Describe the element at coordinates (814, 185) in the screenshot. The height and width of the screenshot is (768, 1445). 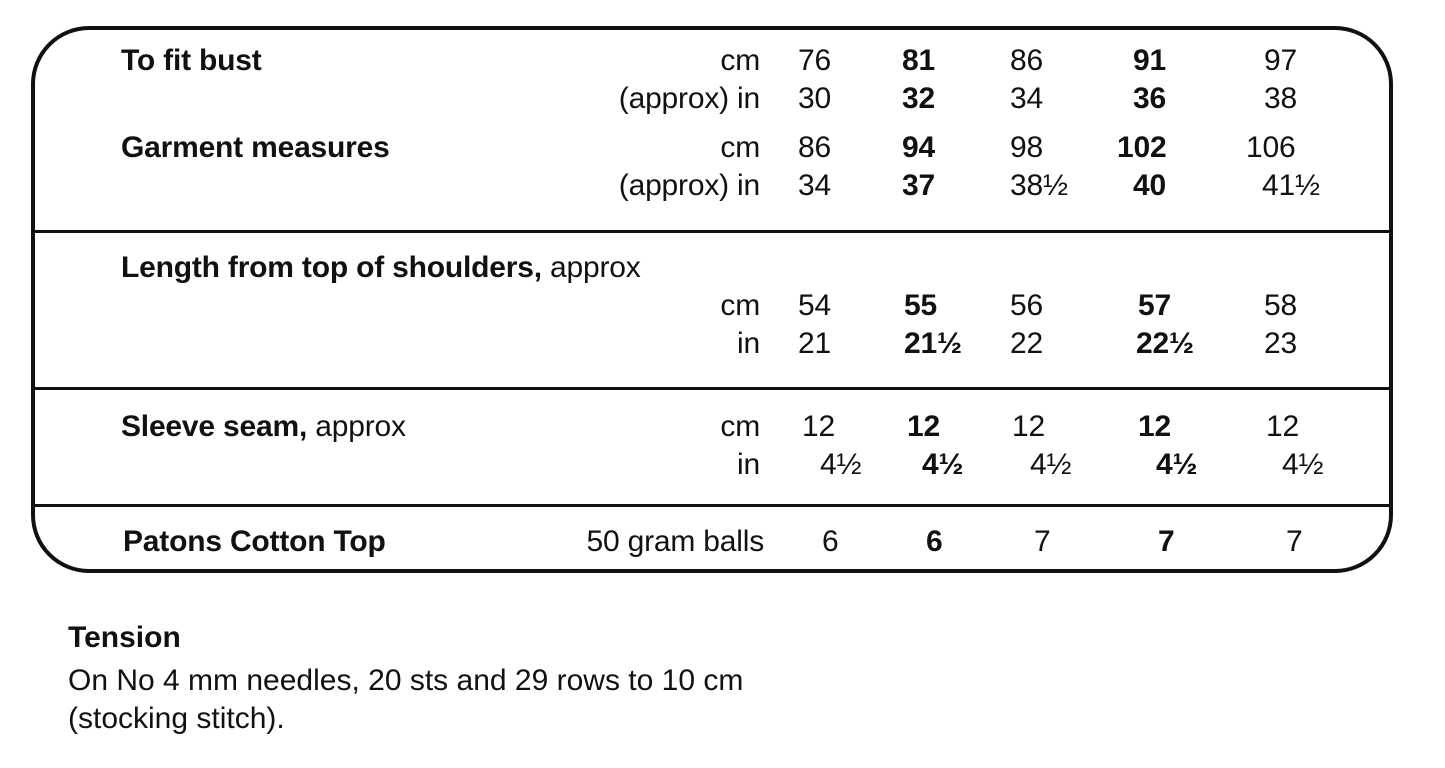
I see `garment-in-1: 34` at that location.